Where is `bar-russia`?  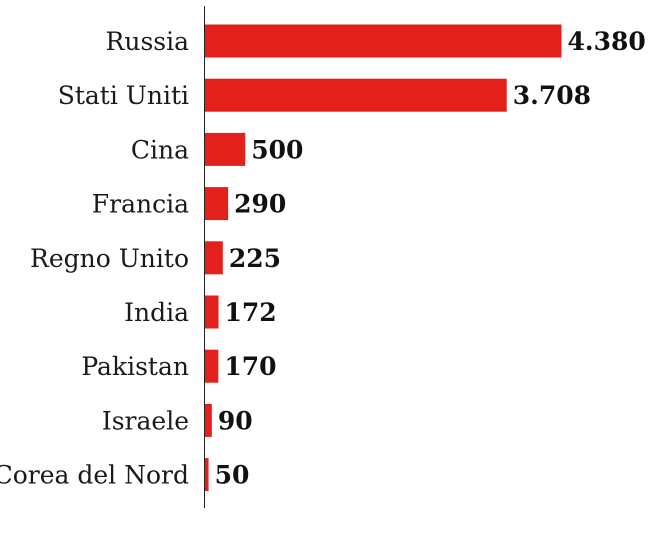
bar-russia is located at coordinates (383, 41).